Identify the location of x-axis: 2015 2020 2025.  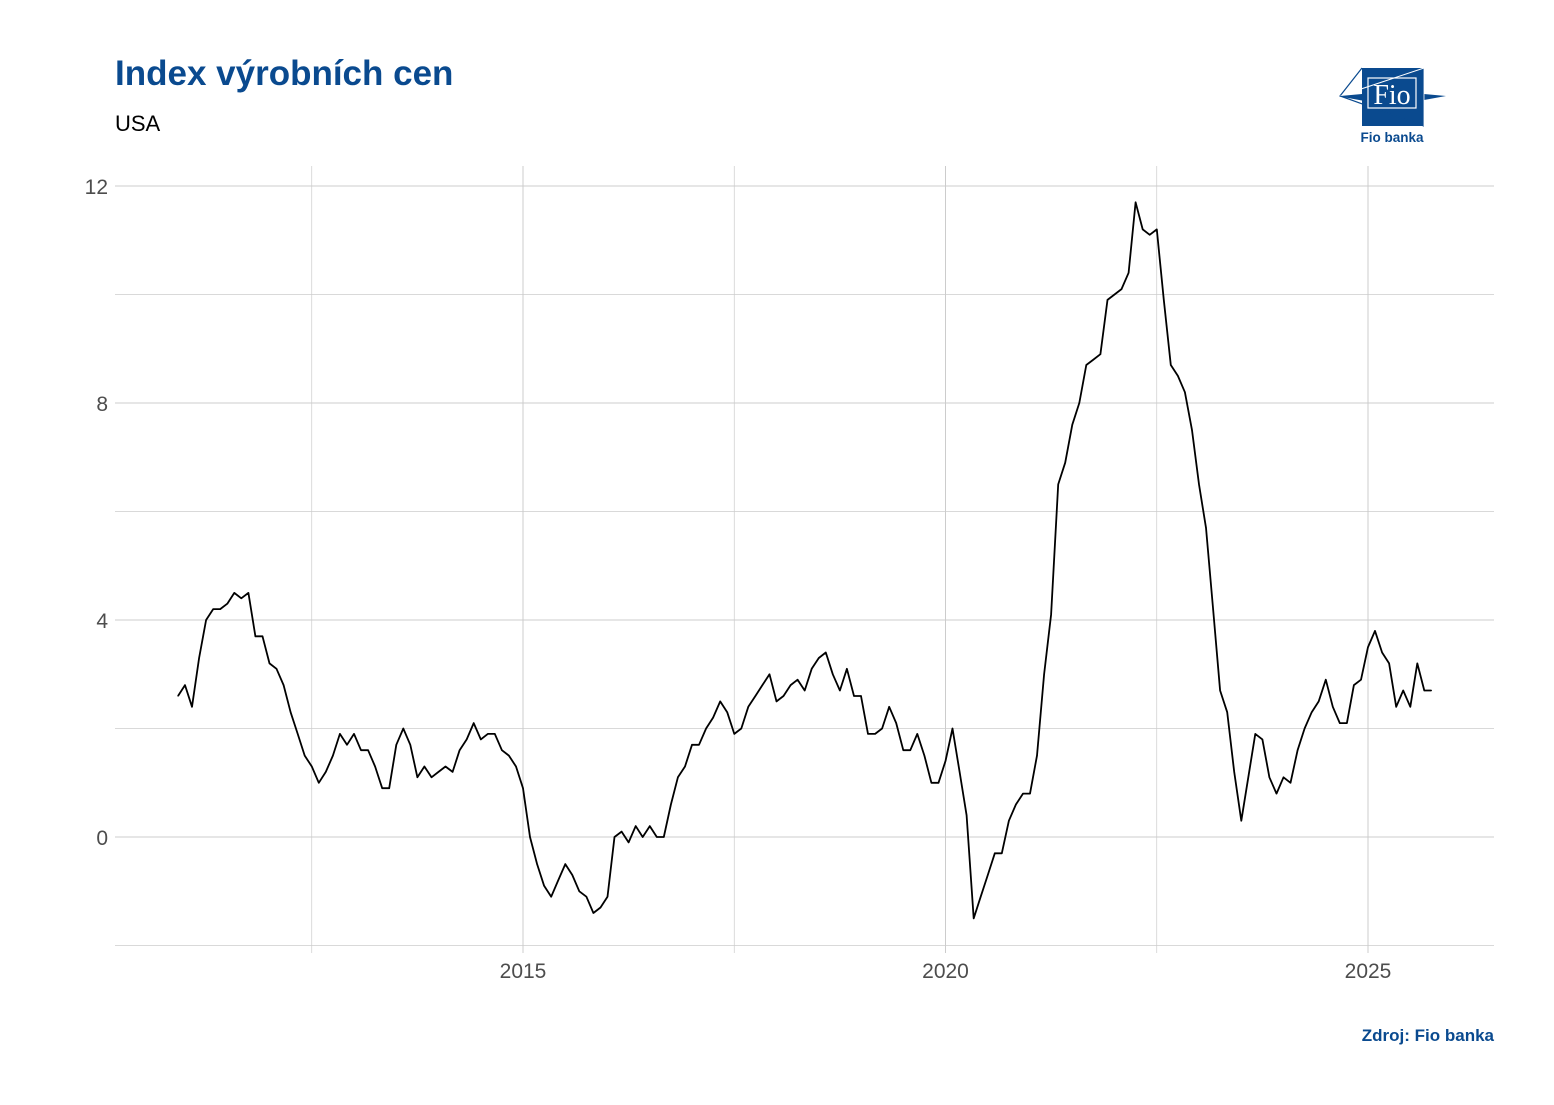
(946, 971).